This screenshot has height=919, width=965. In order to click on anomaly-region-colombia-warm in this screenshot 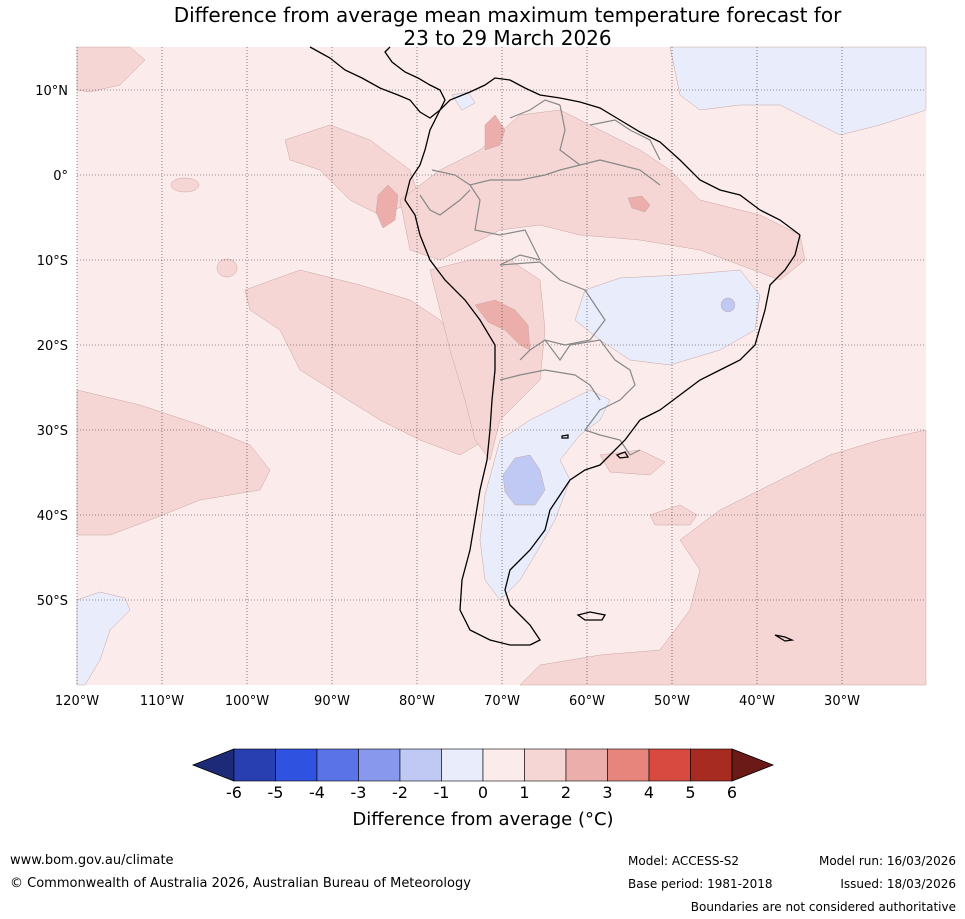, I will do `click(495, 132)`.